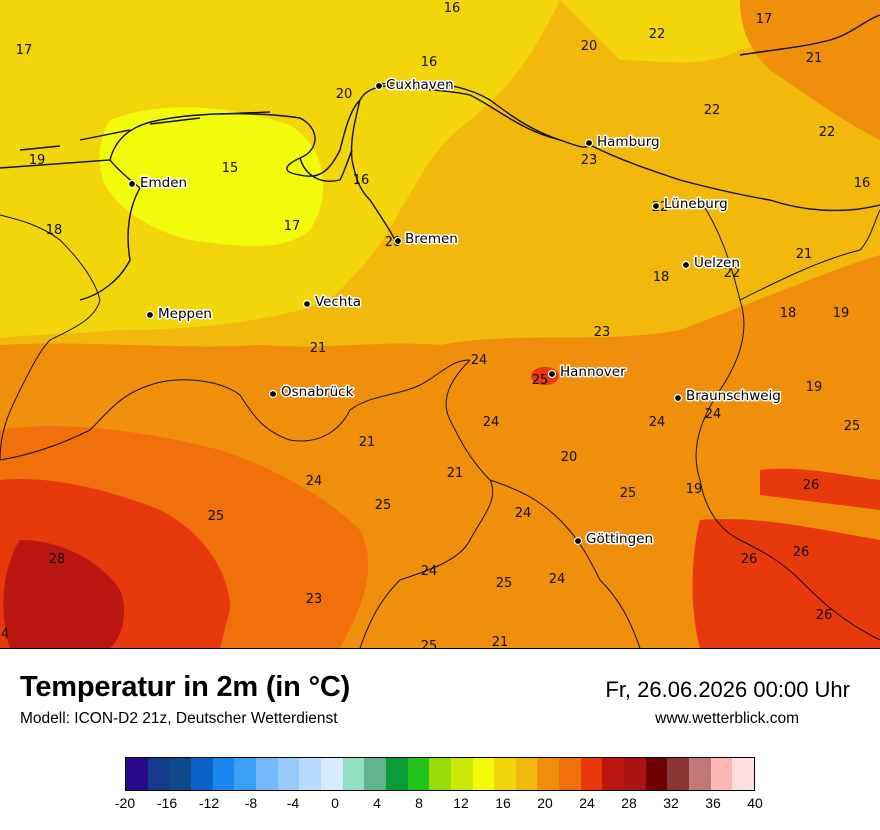 The image size is (880, 830). What do you see at coordinates (569, 457) in the screenshot?
I see `temp-label: 20` at bounding box center [569, 457].